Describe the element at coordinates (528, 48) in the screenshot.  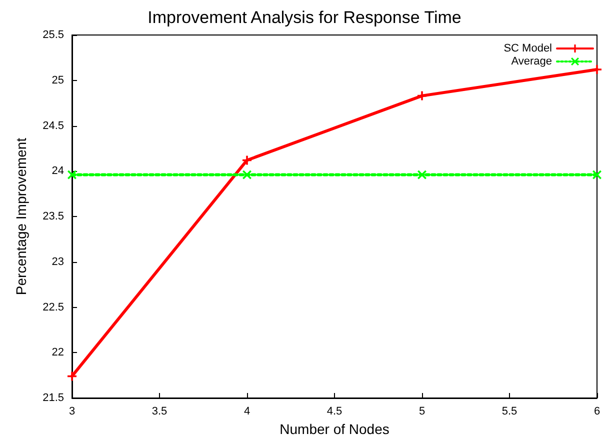
I see `legend-label: SC Model` at that location.